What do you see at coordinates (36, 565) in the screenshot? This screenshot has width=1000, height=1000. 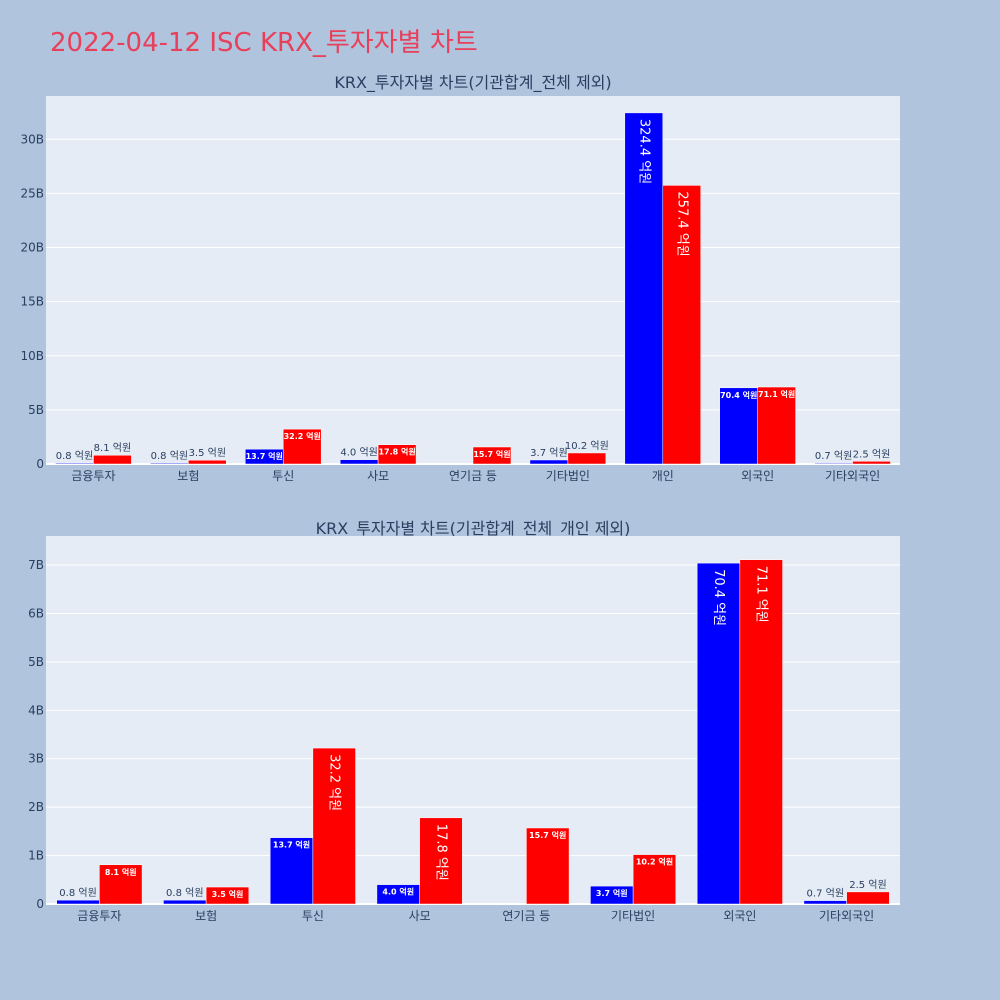 I see `y-tick-label: 7B` at bounding box center [36, 565].